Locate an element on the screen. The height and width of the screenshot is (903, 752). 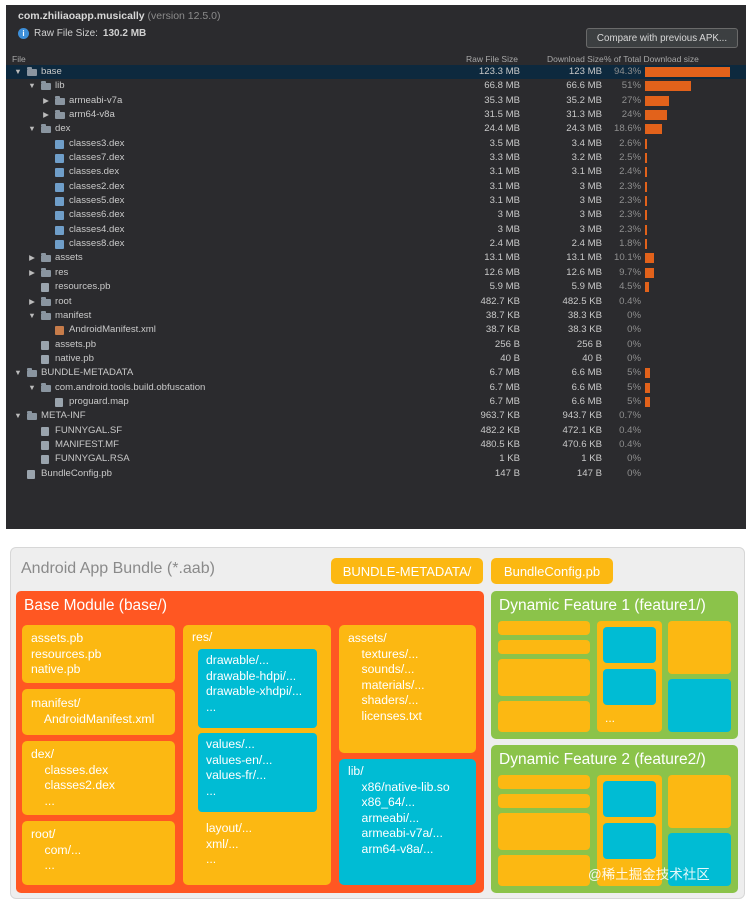
tree-row-raw-size: 6.7 MB is located at coordinates (504, 401).